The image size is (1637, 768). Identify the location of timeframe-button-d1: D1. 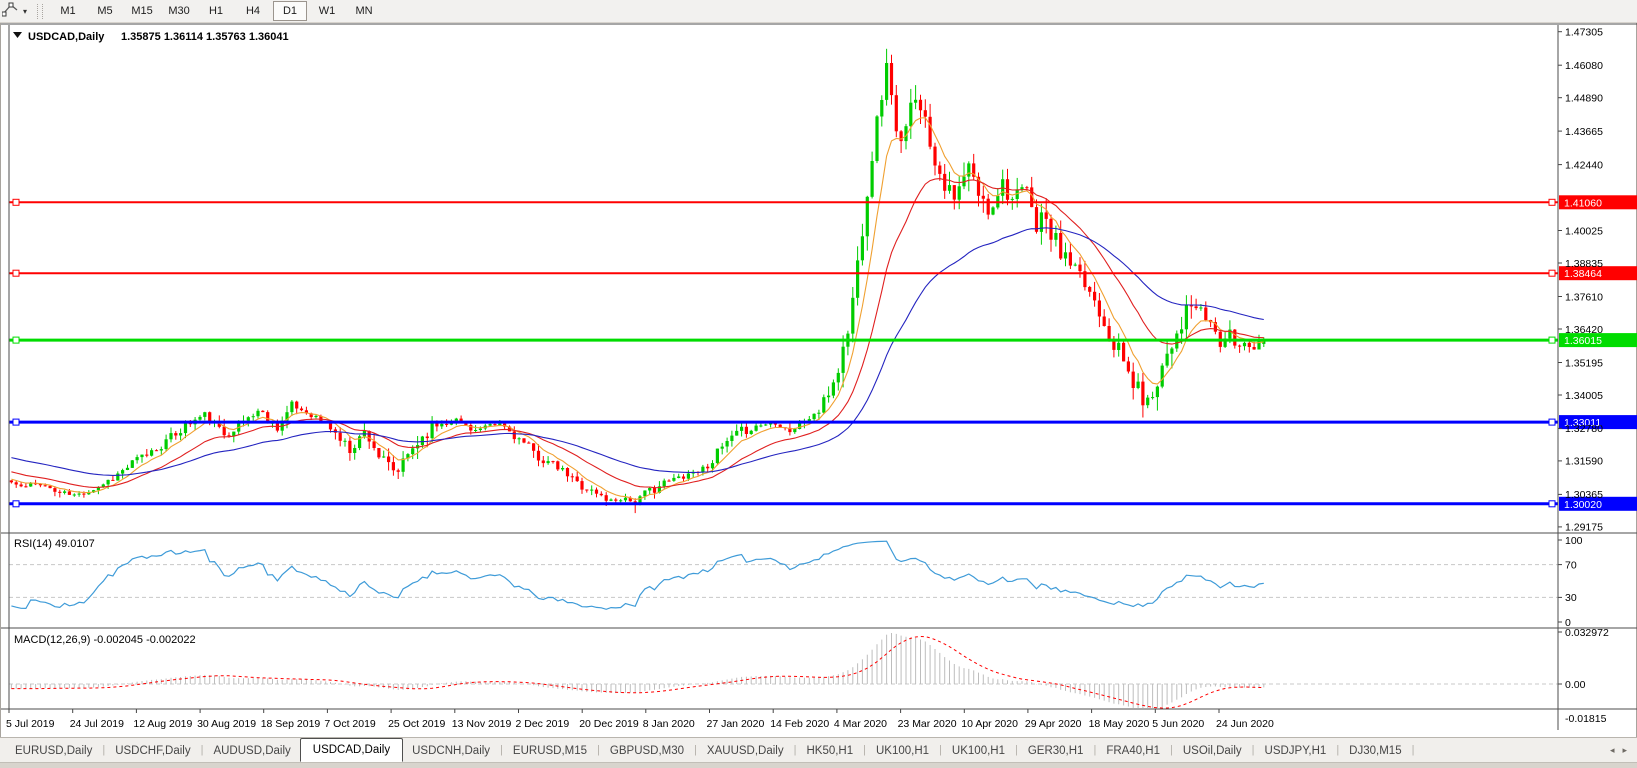
(290, 11).